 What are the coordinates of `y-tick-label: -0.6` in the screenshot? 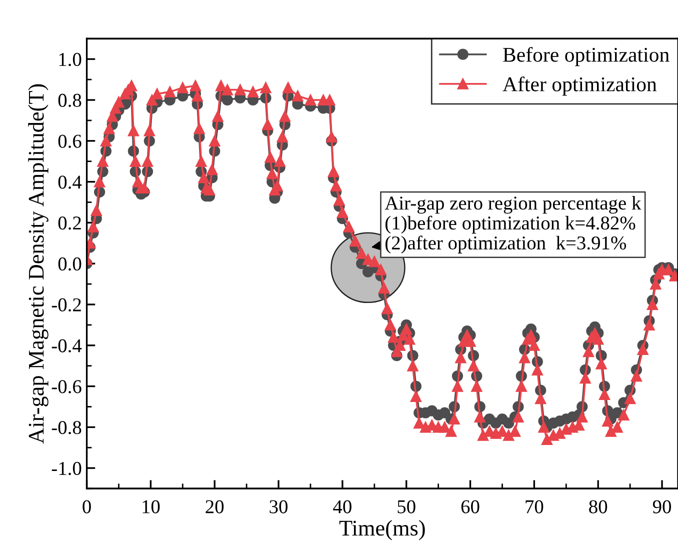 It's located at (67, 387).